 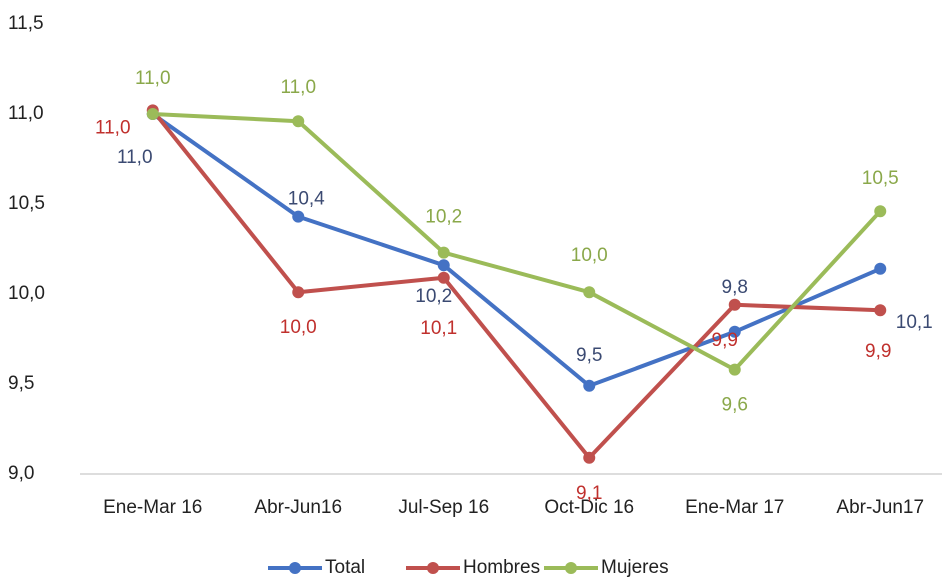 I want to click on y-tick-label: 10,5, so click(x=26, y=203).